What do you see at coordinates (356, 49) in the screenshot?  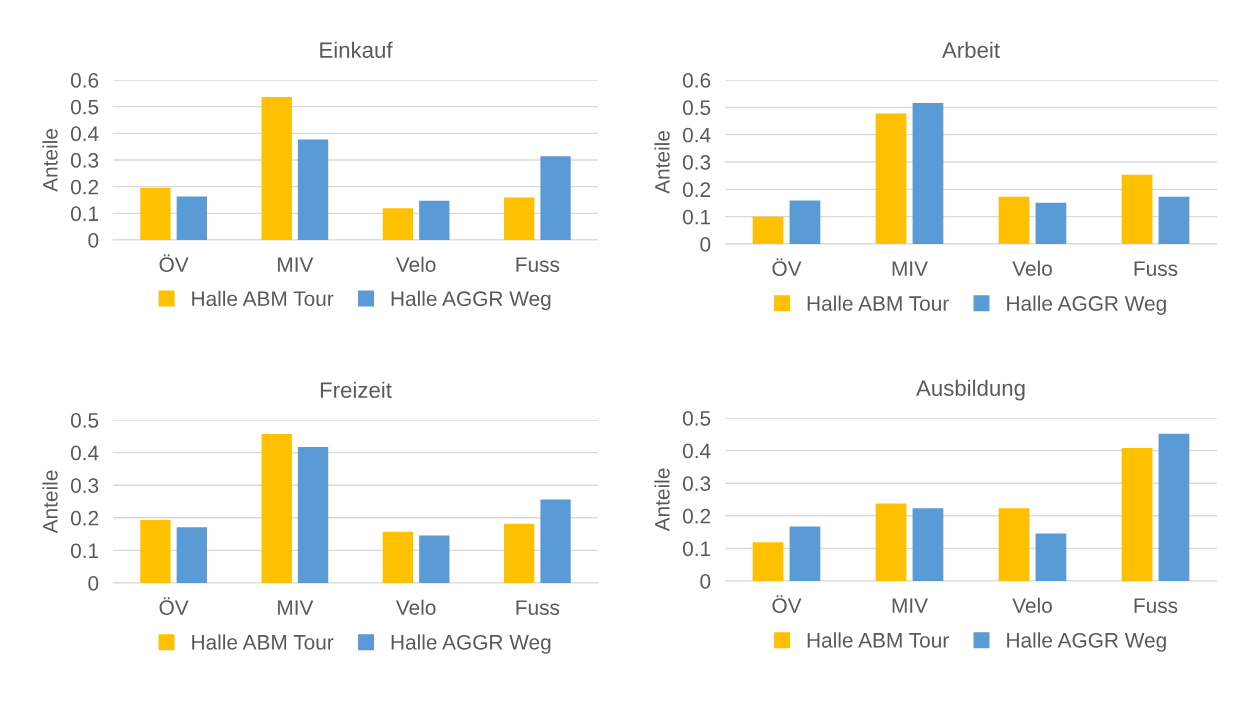 I see `chart-title: Einkauf` at bounding box center [356, 49].